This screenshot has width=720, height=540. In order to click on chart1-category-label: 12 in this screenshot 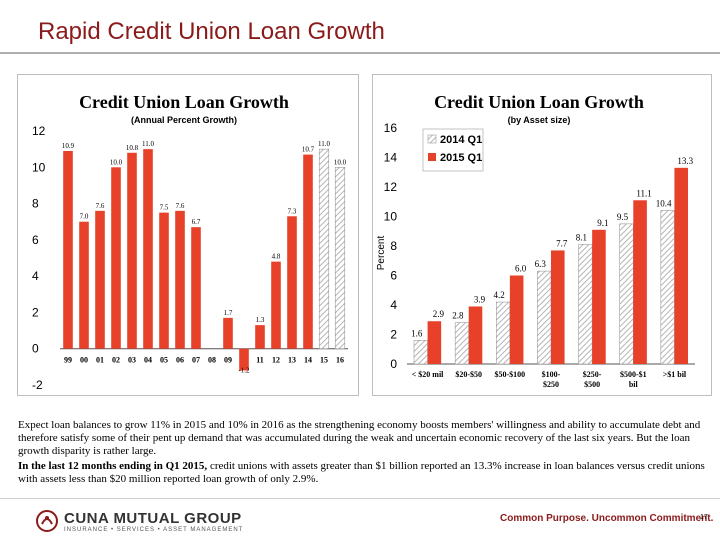, I will do `click(276, 360)`.